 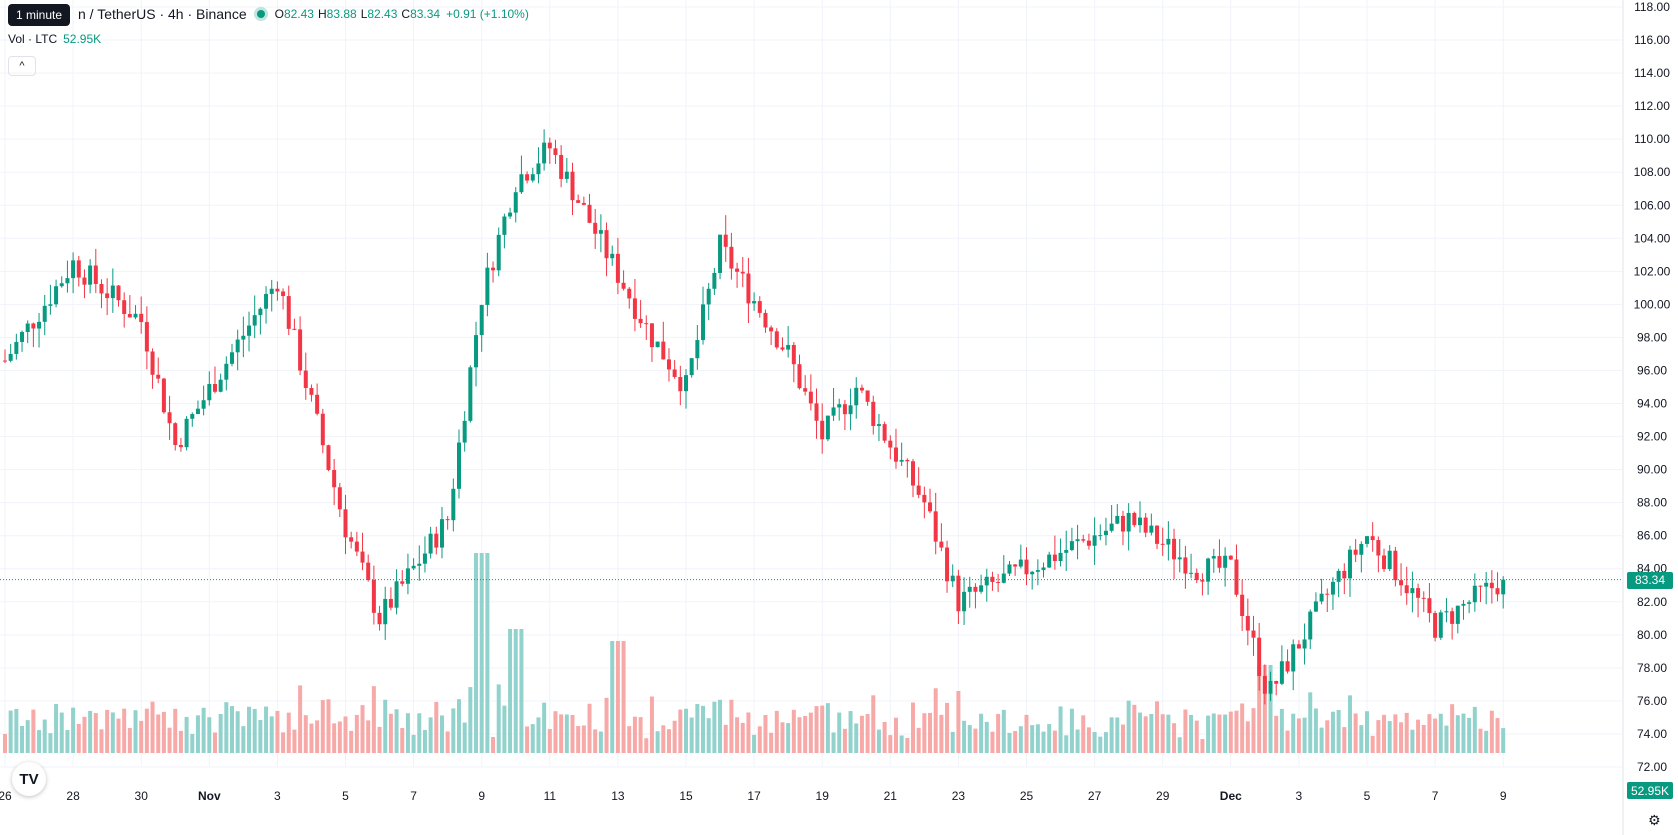 What do you see at coordinates (1652, 106) in the screenshot?
I see `price-tick-label: 112.00` at bounding box center [1652, 106].